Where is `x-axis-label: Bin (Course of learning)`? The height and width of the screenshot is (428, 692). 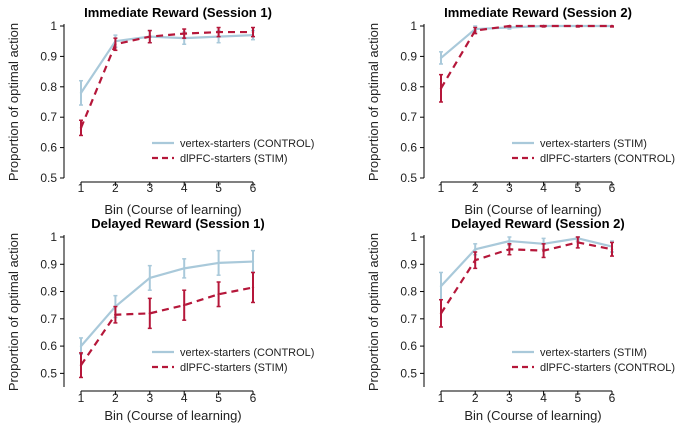 x-axis-label: Bin (Course of learning) is located at coordinates (532, 415).